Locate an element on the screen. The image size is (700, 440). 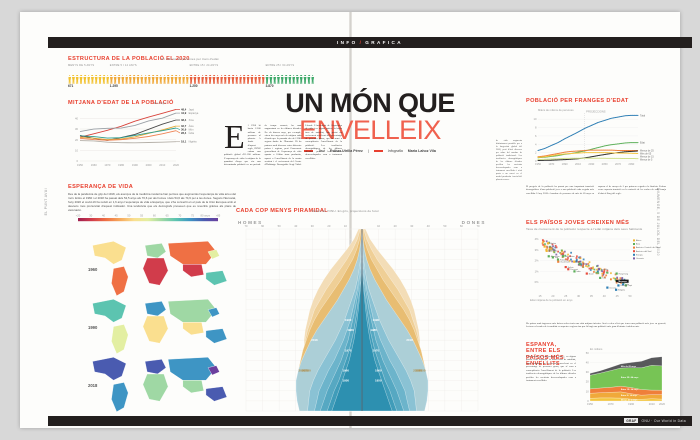
age-band-series-label: Menys de 15 is located at coordinates (647, 157).